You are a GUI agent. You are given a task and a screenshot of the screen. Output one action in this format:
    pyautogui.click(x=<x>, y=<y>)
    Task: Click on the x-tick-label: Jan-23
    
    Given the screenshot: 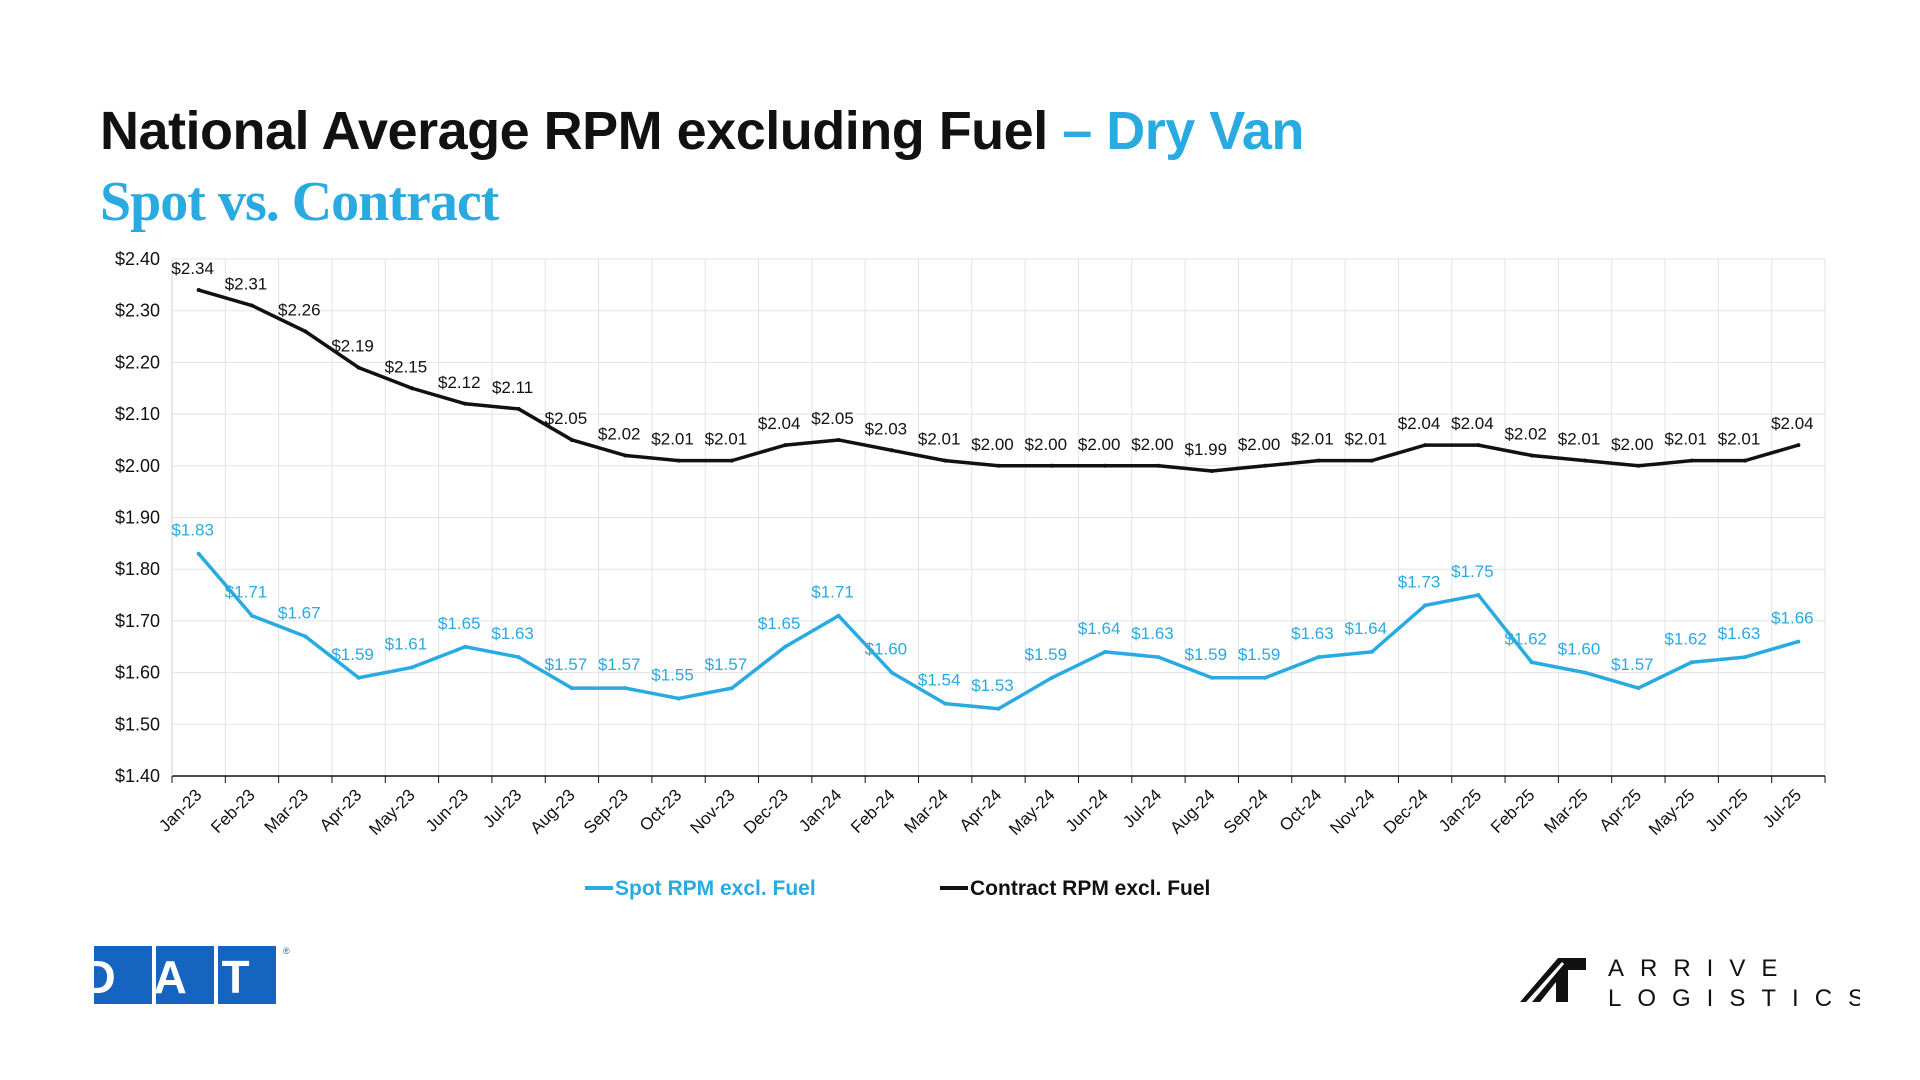 What is the action you would take?
    pyautogui.click(x=180, y=810)
    